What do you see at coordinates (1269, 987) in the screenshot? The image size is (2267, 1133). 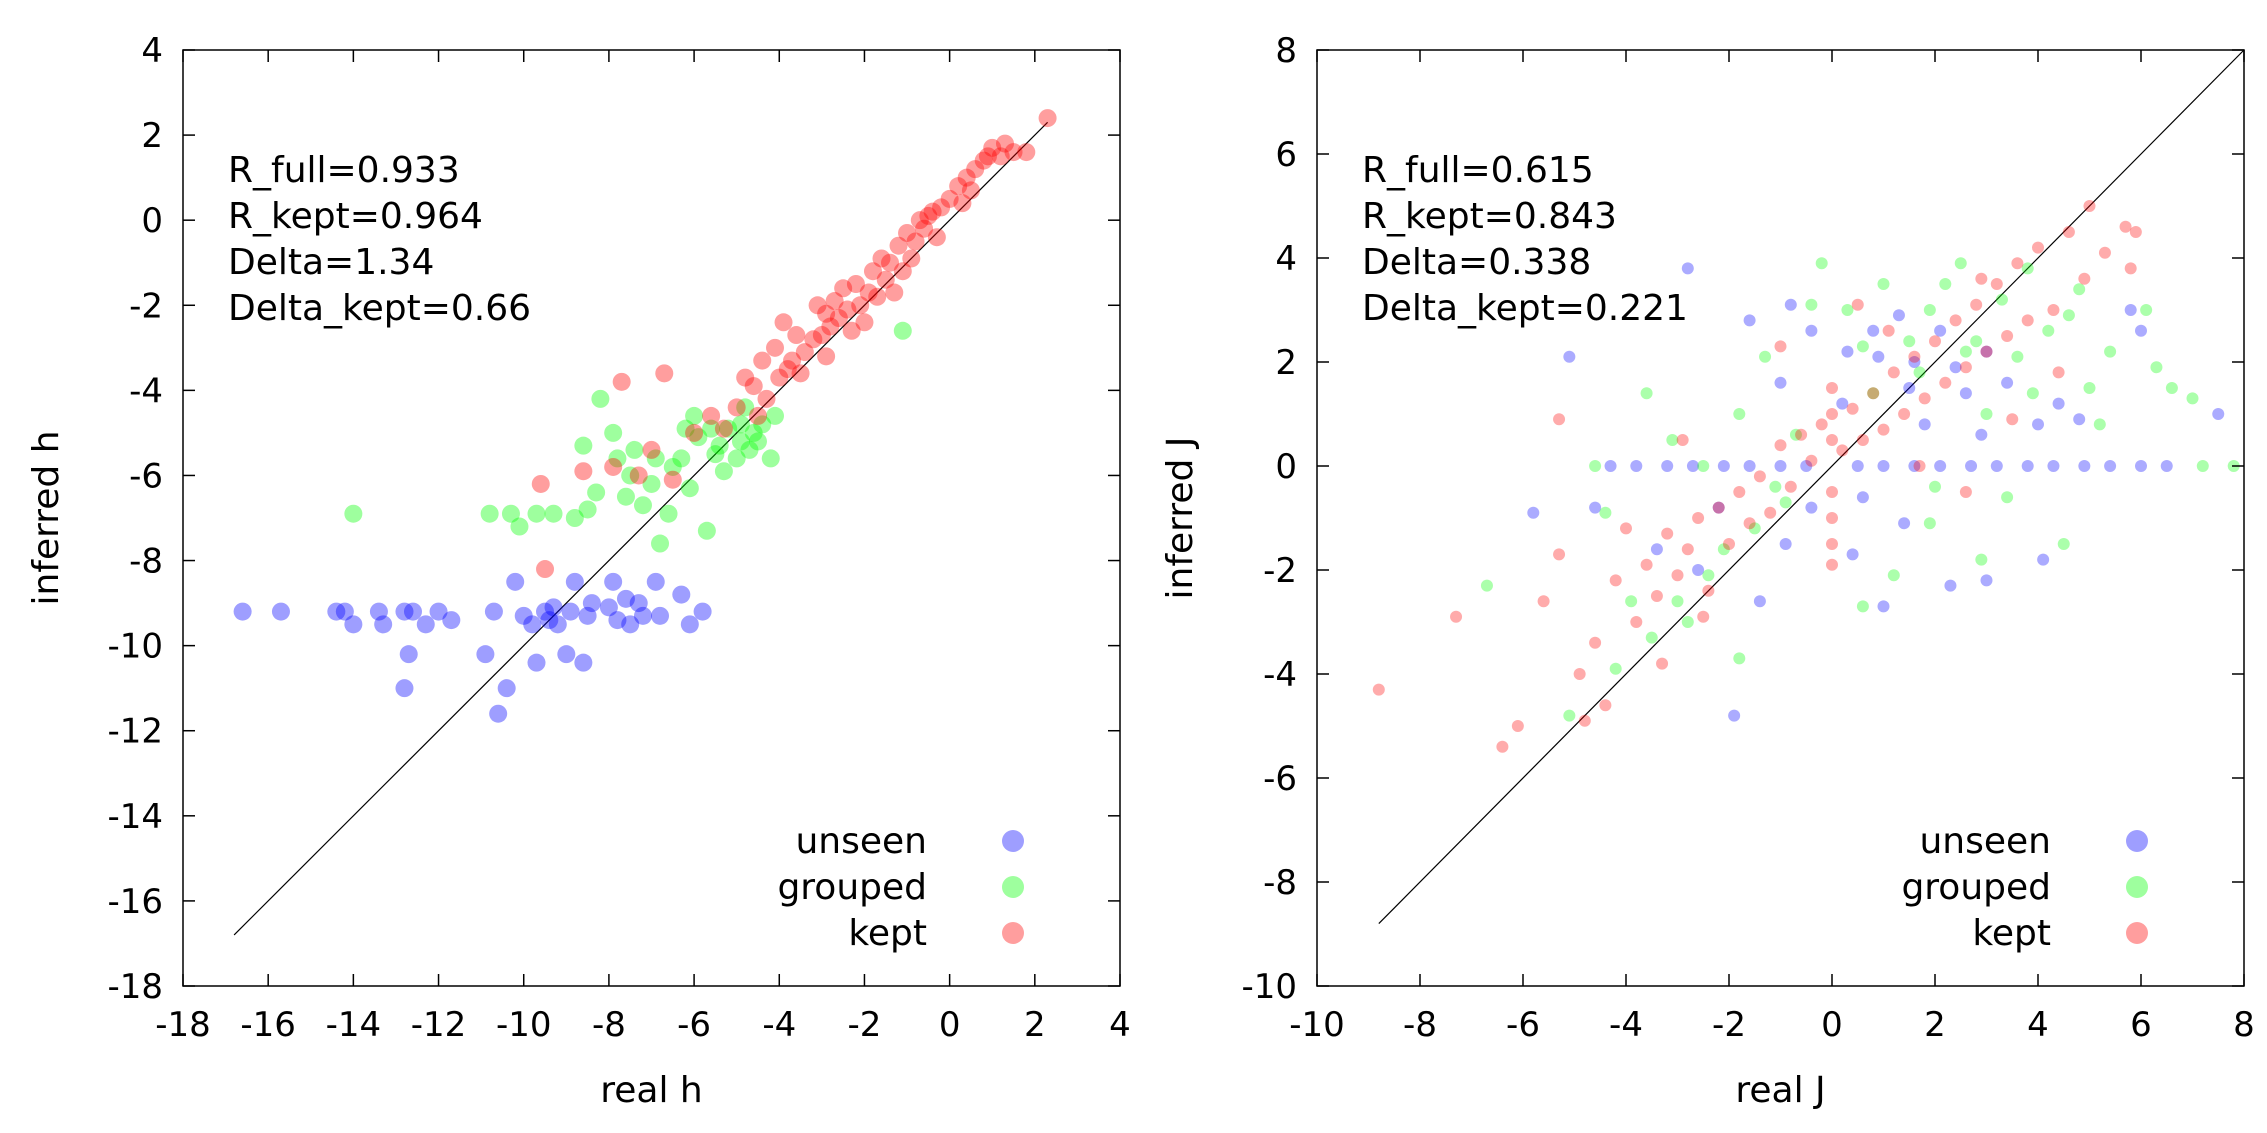 I see `right-y-tick-label: -10` at bounding box center [1269, 987].